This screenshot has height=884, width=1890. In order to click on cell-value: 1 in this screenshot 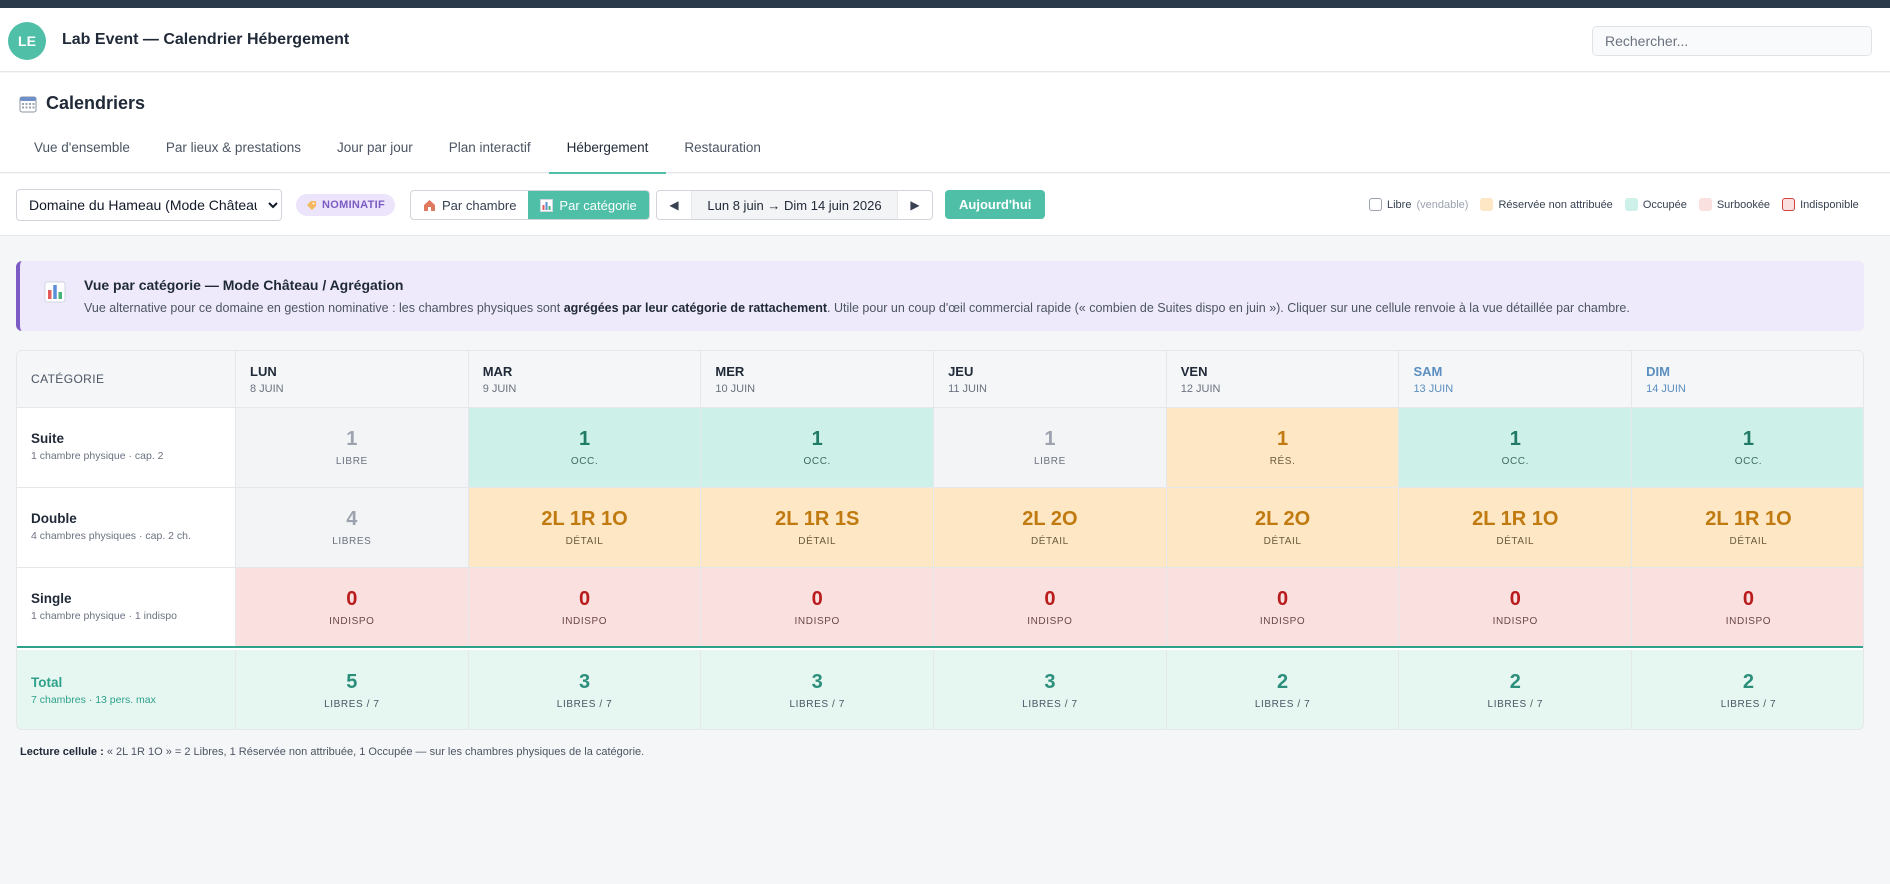, I will do `click(584, 439)`.